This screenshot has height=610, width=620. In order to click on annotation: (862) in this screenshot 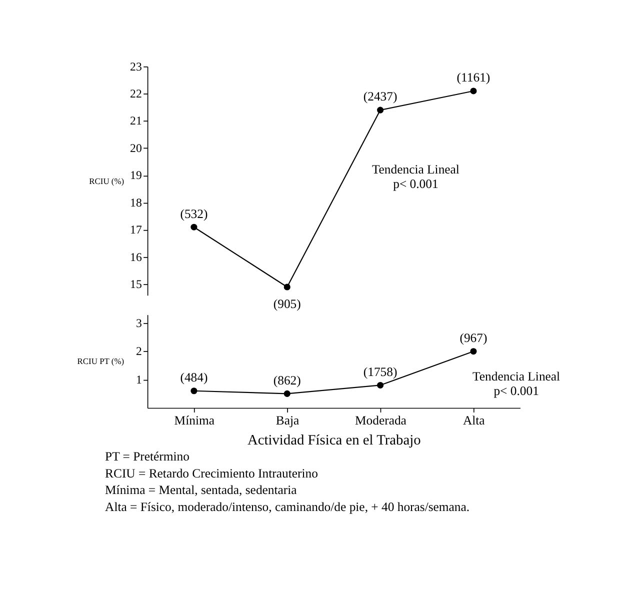, I will do `click(287, 380)`.